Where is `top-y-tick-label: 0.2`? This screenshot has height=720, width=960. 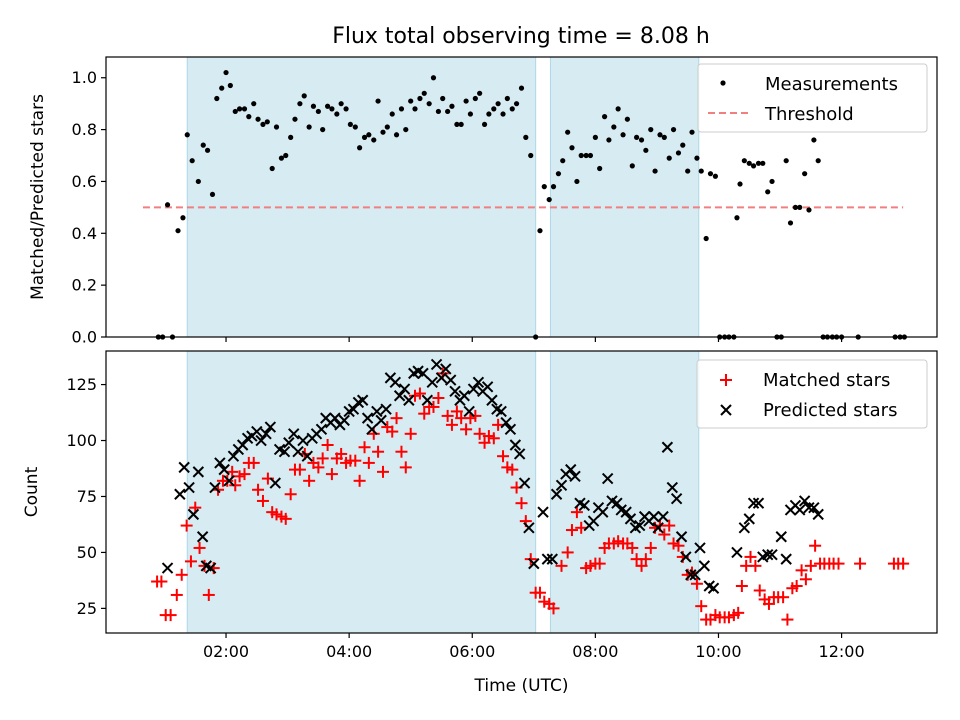 top-y-tick-label: 0.2 is located at coordinates (84, 285).